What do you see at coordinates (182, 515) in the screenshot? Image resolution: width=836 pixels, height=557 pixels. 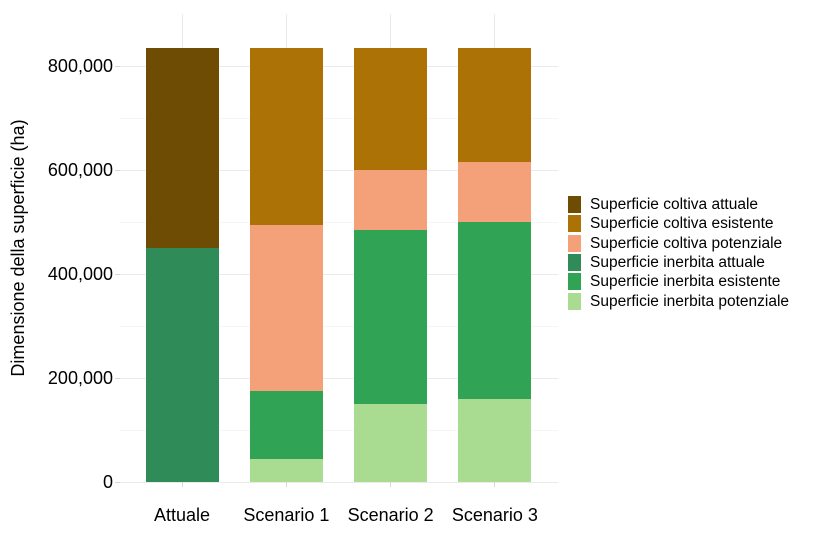 I see `x-tick-label: Attuale` at bounding box center [182, 515].